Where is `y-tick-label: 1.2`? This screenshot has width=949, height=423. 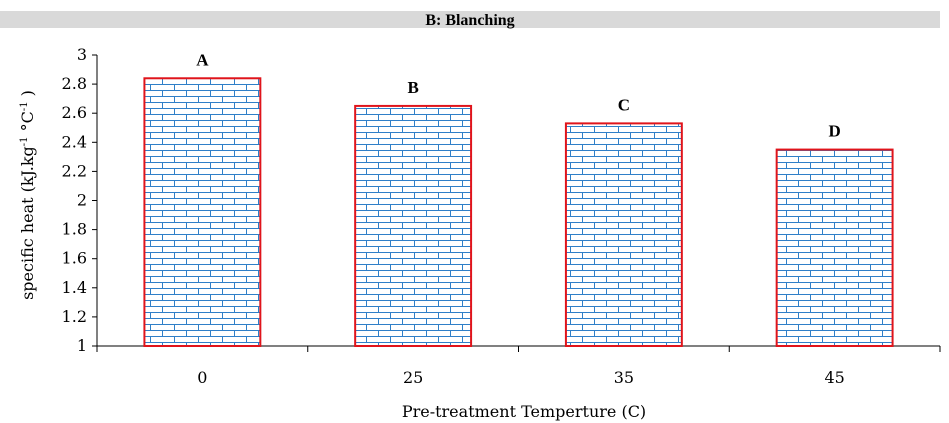
y-tick-label: 1.2 is located at coordinates (74, 316).